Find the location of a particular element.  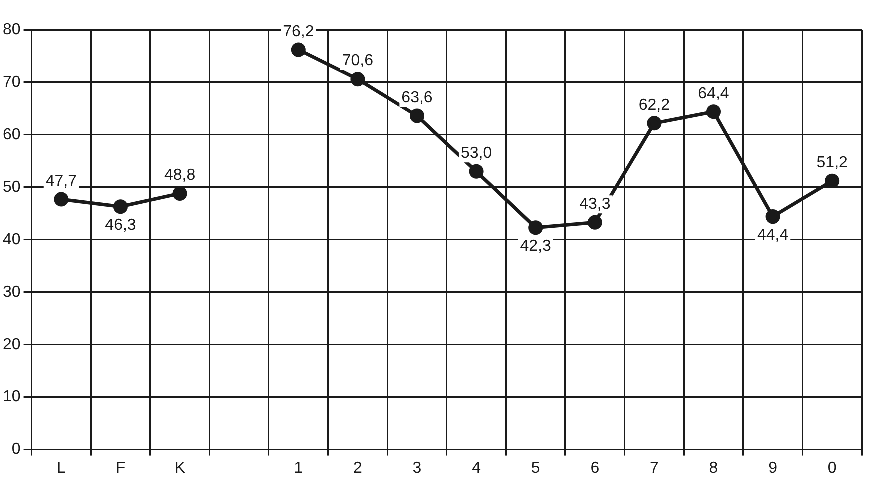

y-tick-label: 80 is located at coordinates (12, 29).